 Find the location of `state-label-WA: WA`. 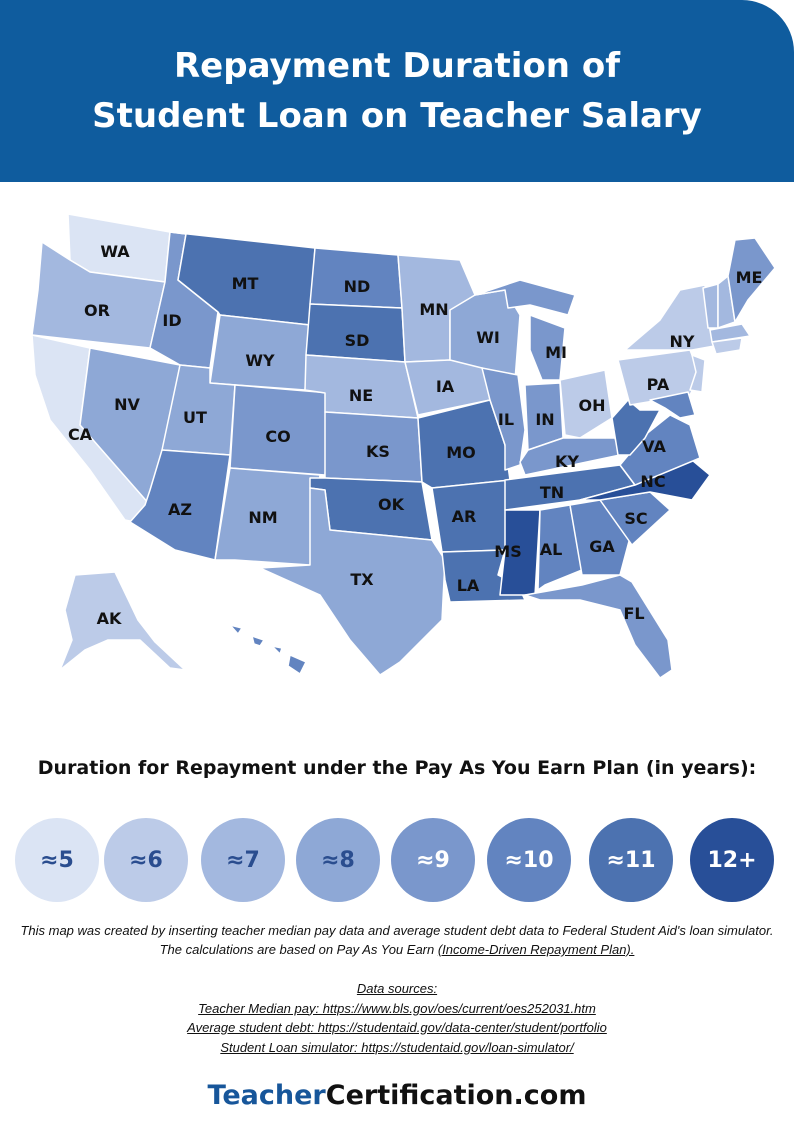

state-label-WA: WA is located at coordinates (115, 251).